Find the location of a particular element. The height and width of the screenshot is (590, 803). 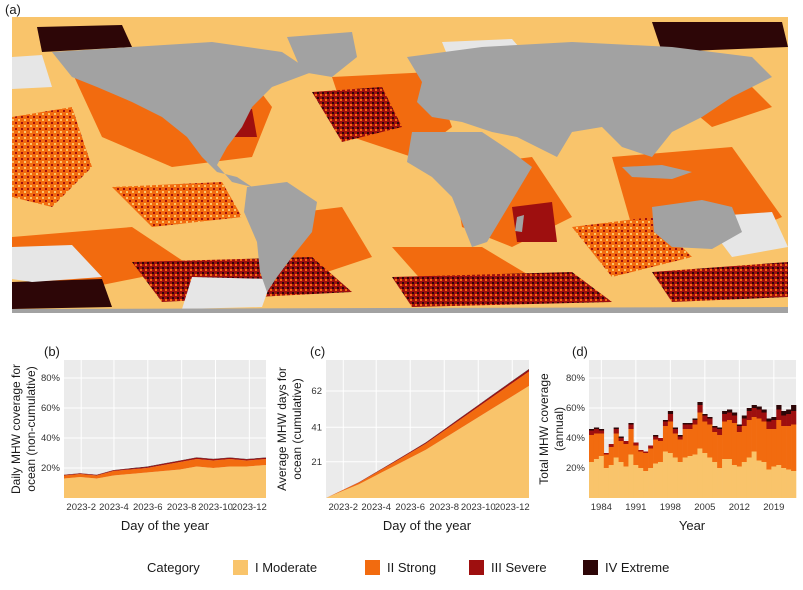

y-axis-label-line2: ocean (cumulative) is located at coordinates (297, 428).